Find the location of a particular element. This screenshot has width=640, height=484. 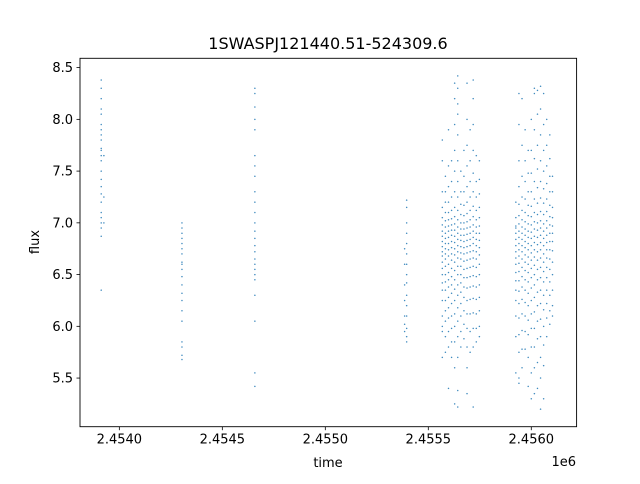

x-tick-label: 2.4540 is located at coordinates (120, 440).